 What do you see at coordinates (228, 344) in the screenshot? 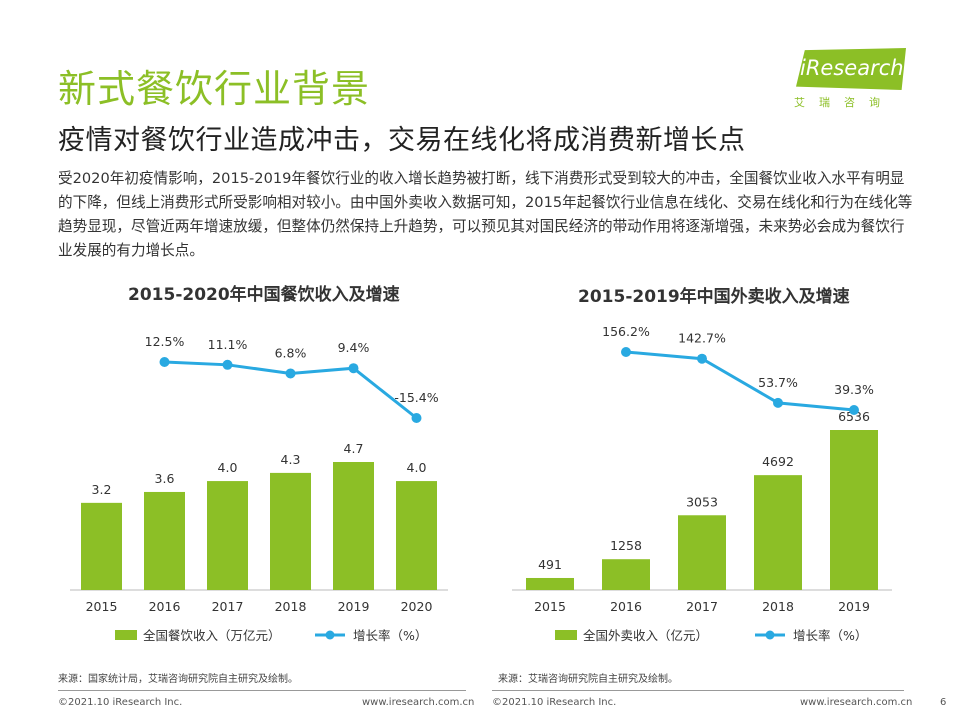
I see `growth-value-label: 11.1%` at bounding box center [228, 344].